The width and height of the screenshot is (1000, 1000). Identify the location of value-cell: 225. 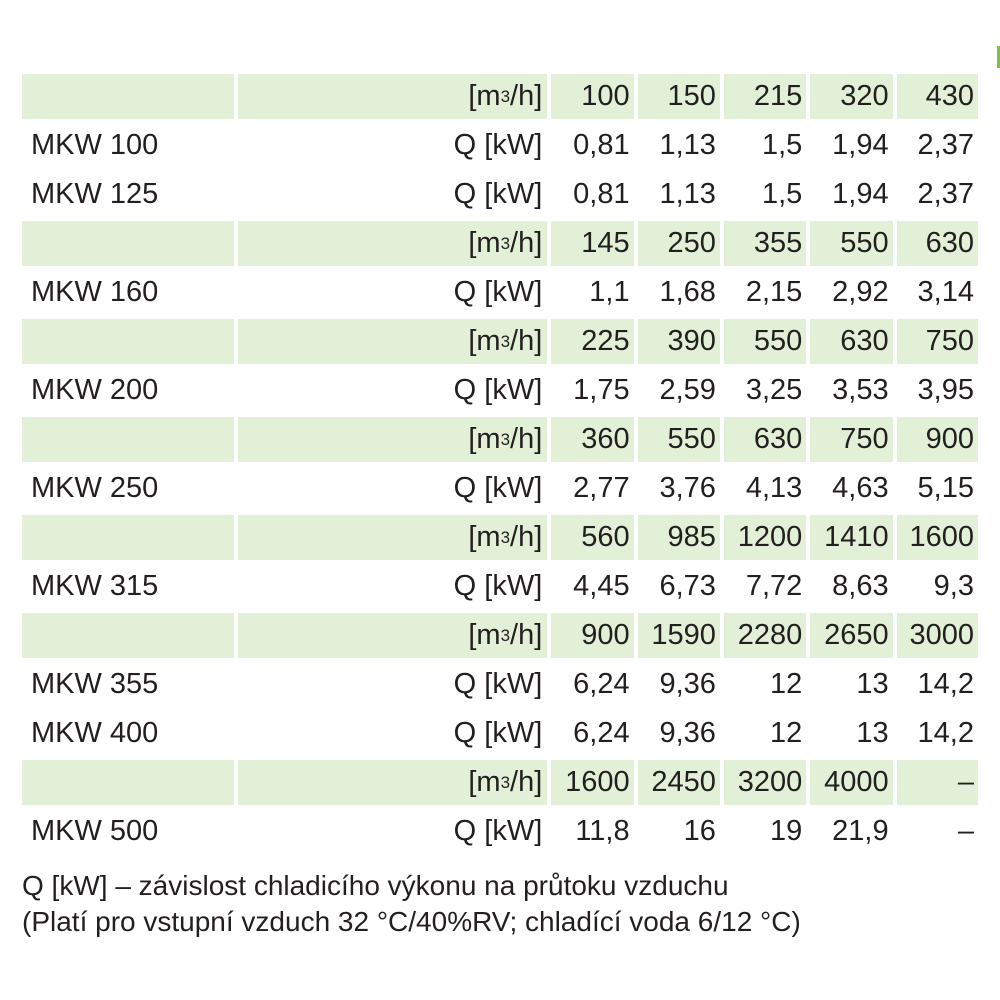
(592, 341).